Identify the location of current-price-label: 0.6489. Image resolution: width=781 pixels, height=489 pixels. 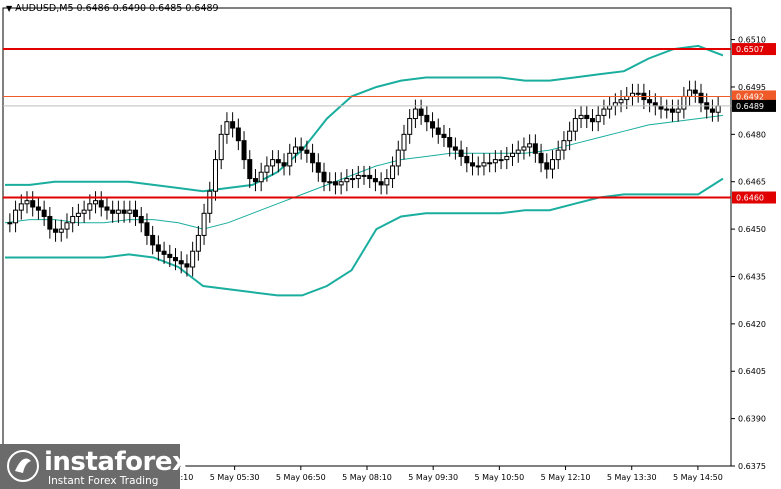
(750, 106).